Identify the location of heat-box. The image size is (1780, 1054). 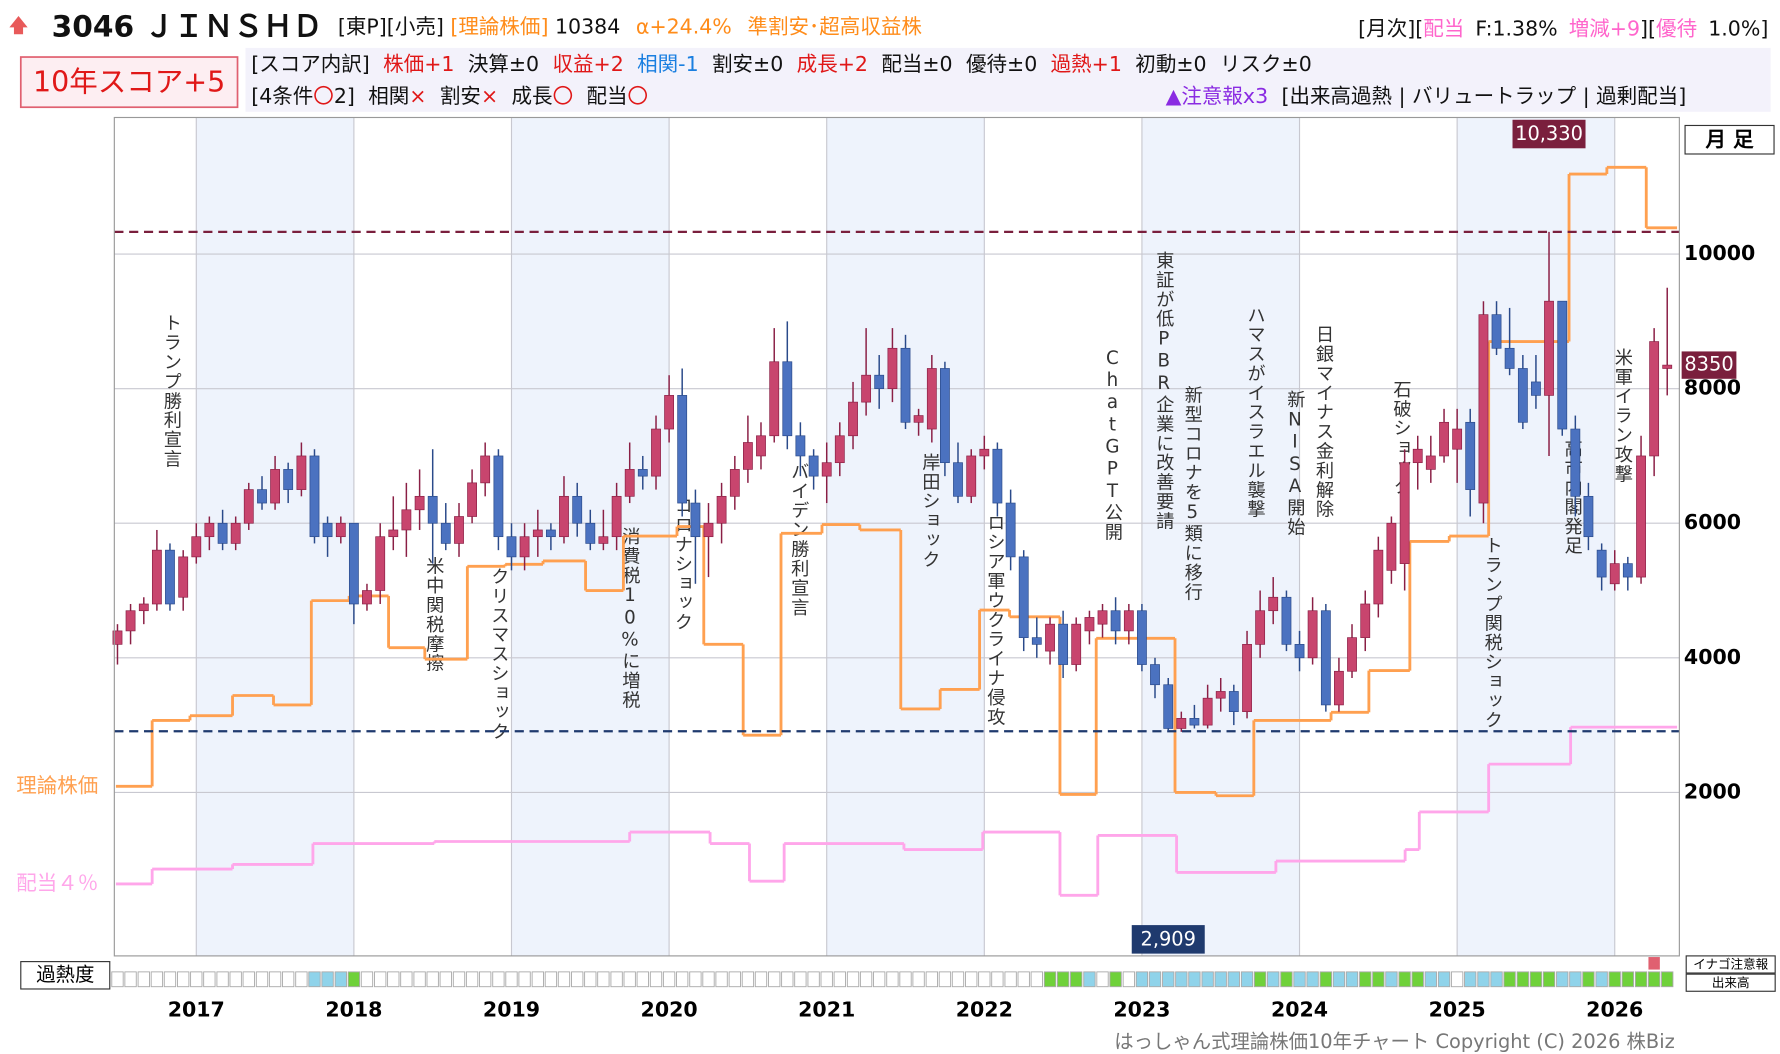
(65, 975).